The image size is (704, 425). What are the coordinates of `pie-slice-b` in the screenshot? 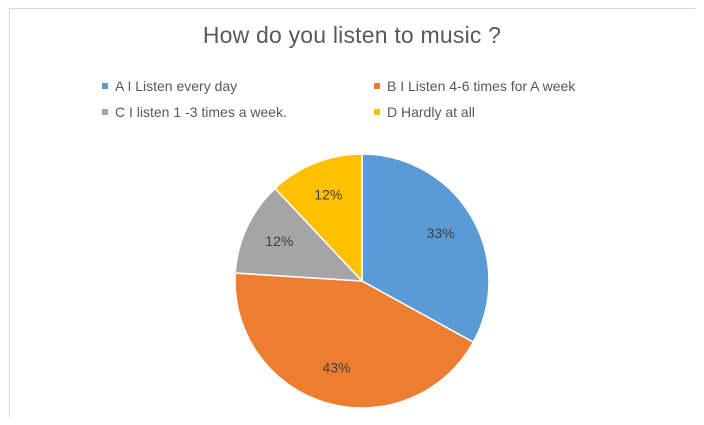 It's located at (354, 340).